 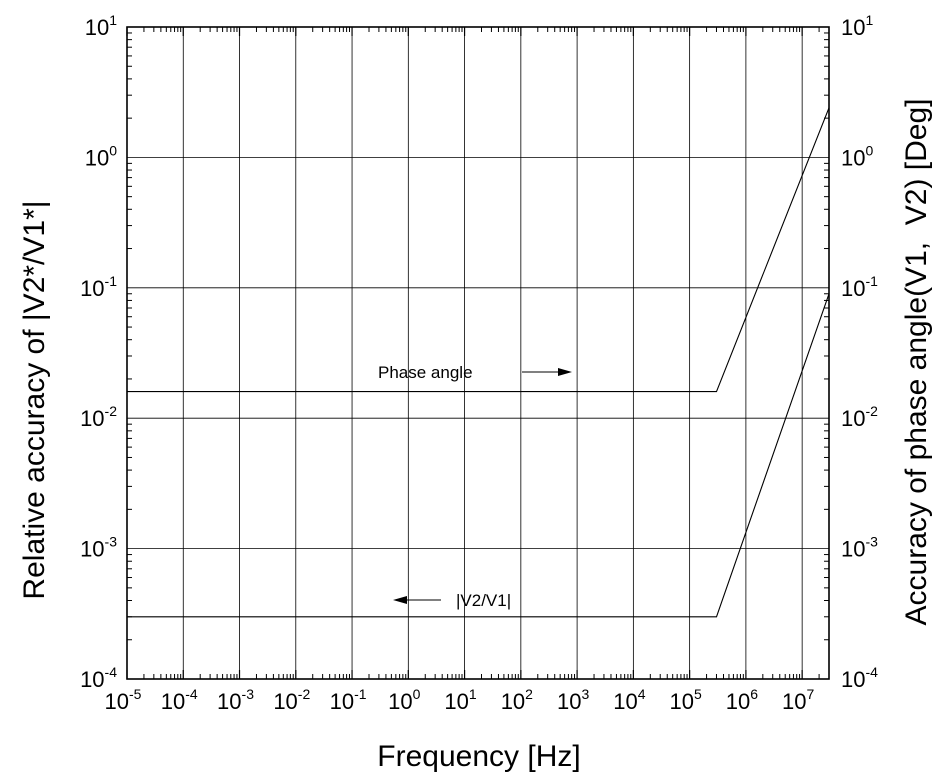 What do you see at coordinates (291, 700) in the screenshot?
I see `x-tick-label: 10⁻²` at bounding box center [291, 700].